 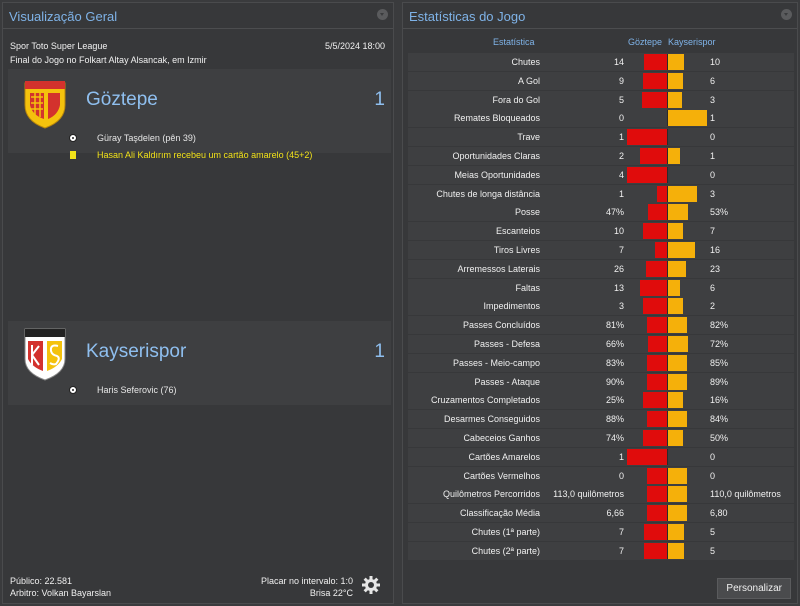 What do you see at coordinates (379, 351) in the screenshot?
I see `away-team-score: 1` at bounding box center [379, 351].